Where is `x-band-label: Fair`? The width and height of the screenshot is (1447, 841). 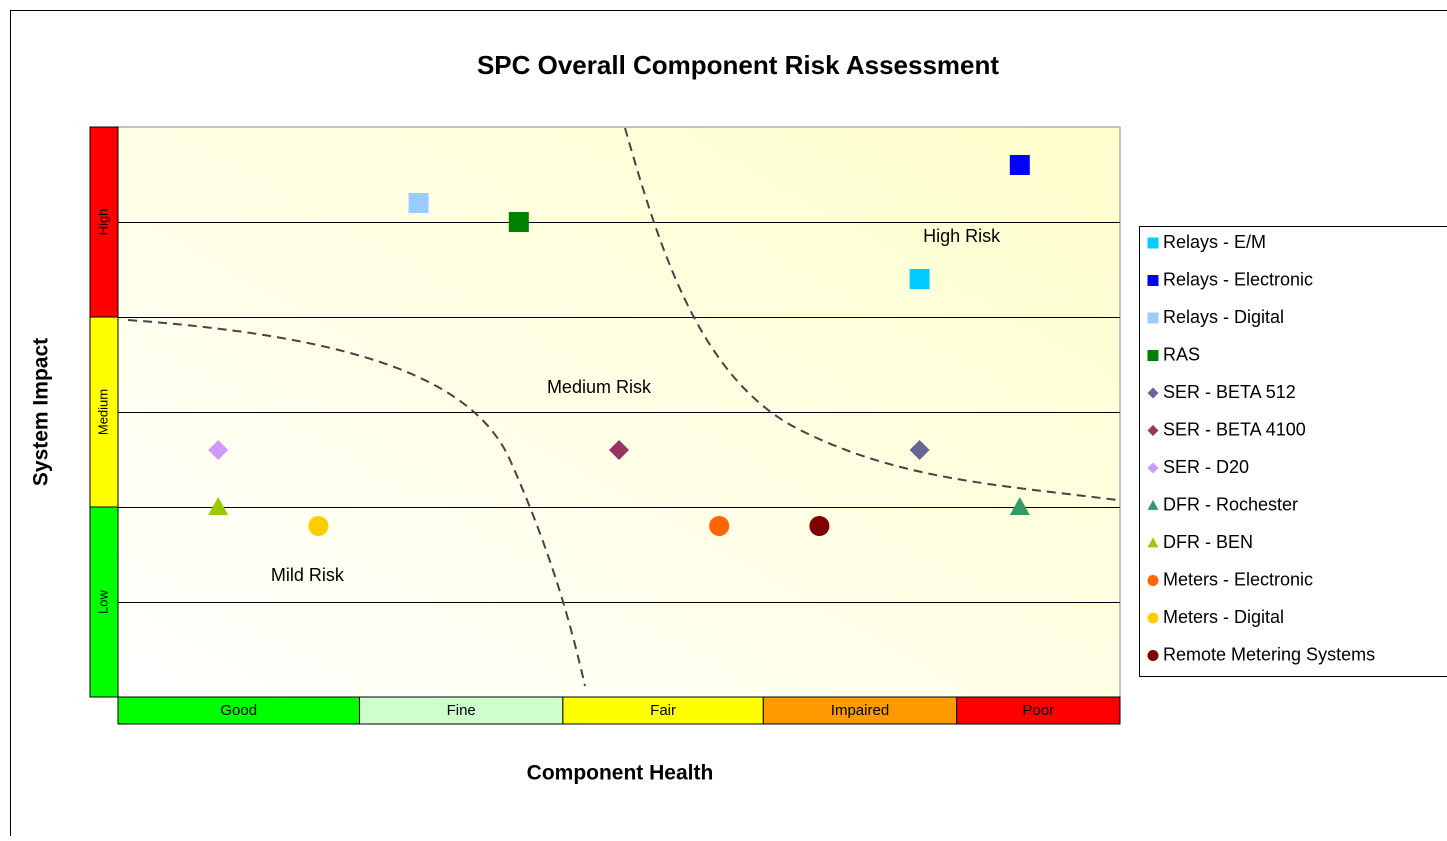 x-band-label: Fair is located at coordinates (663, 710).